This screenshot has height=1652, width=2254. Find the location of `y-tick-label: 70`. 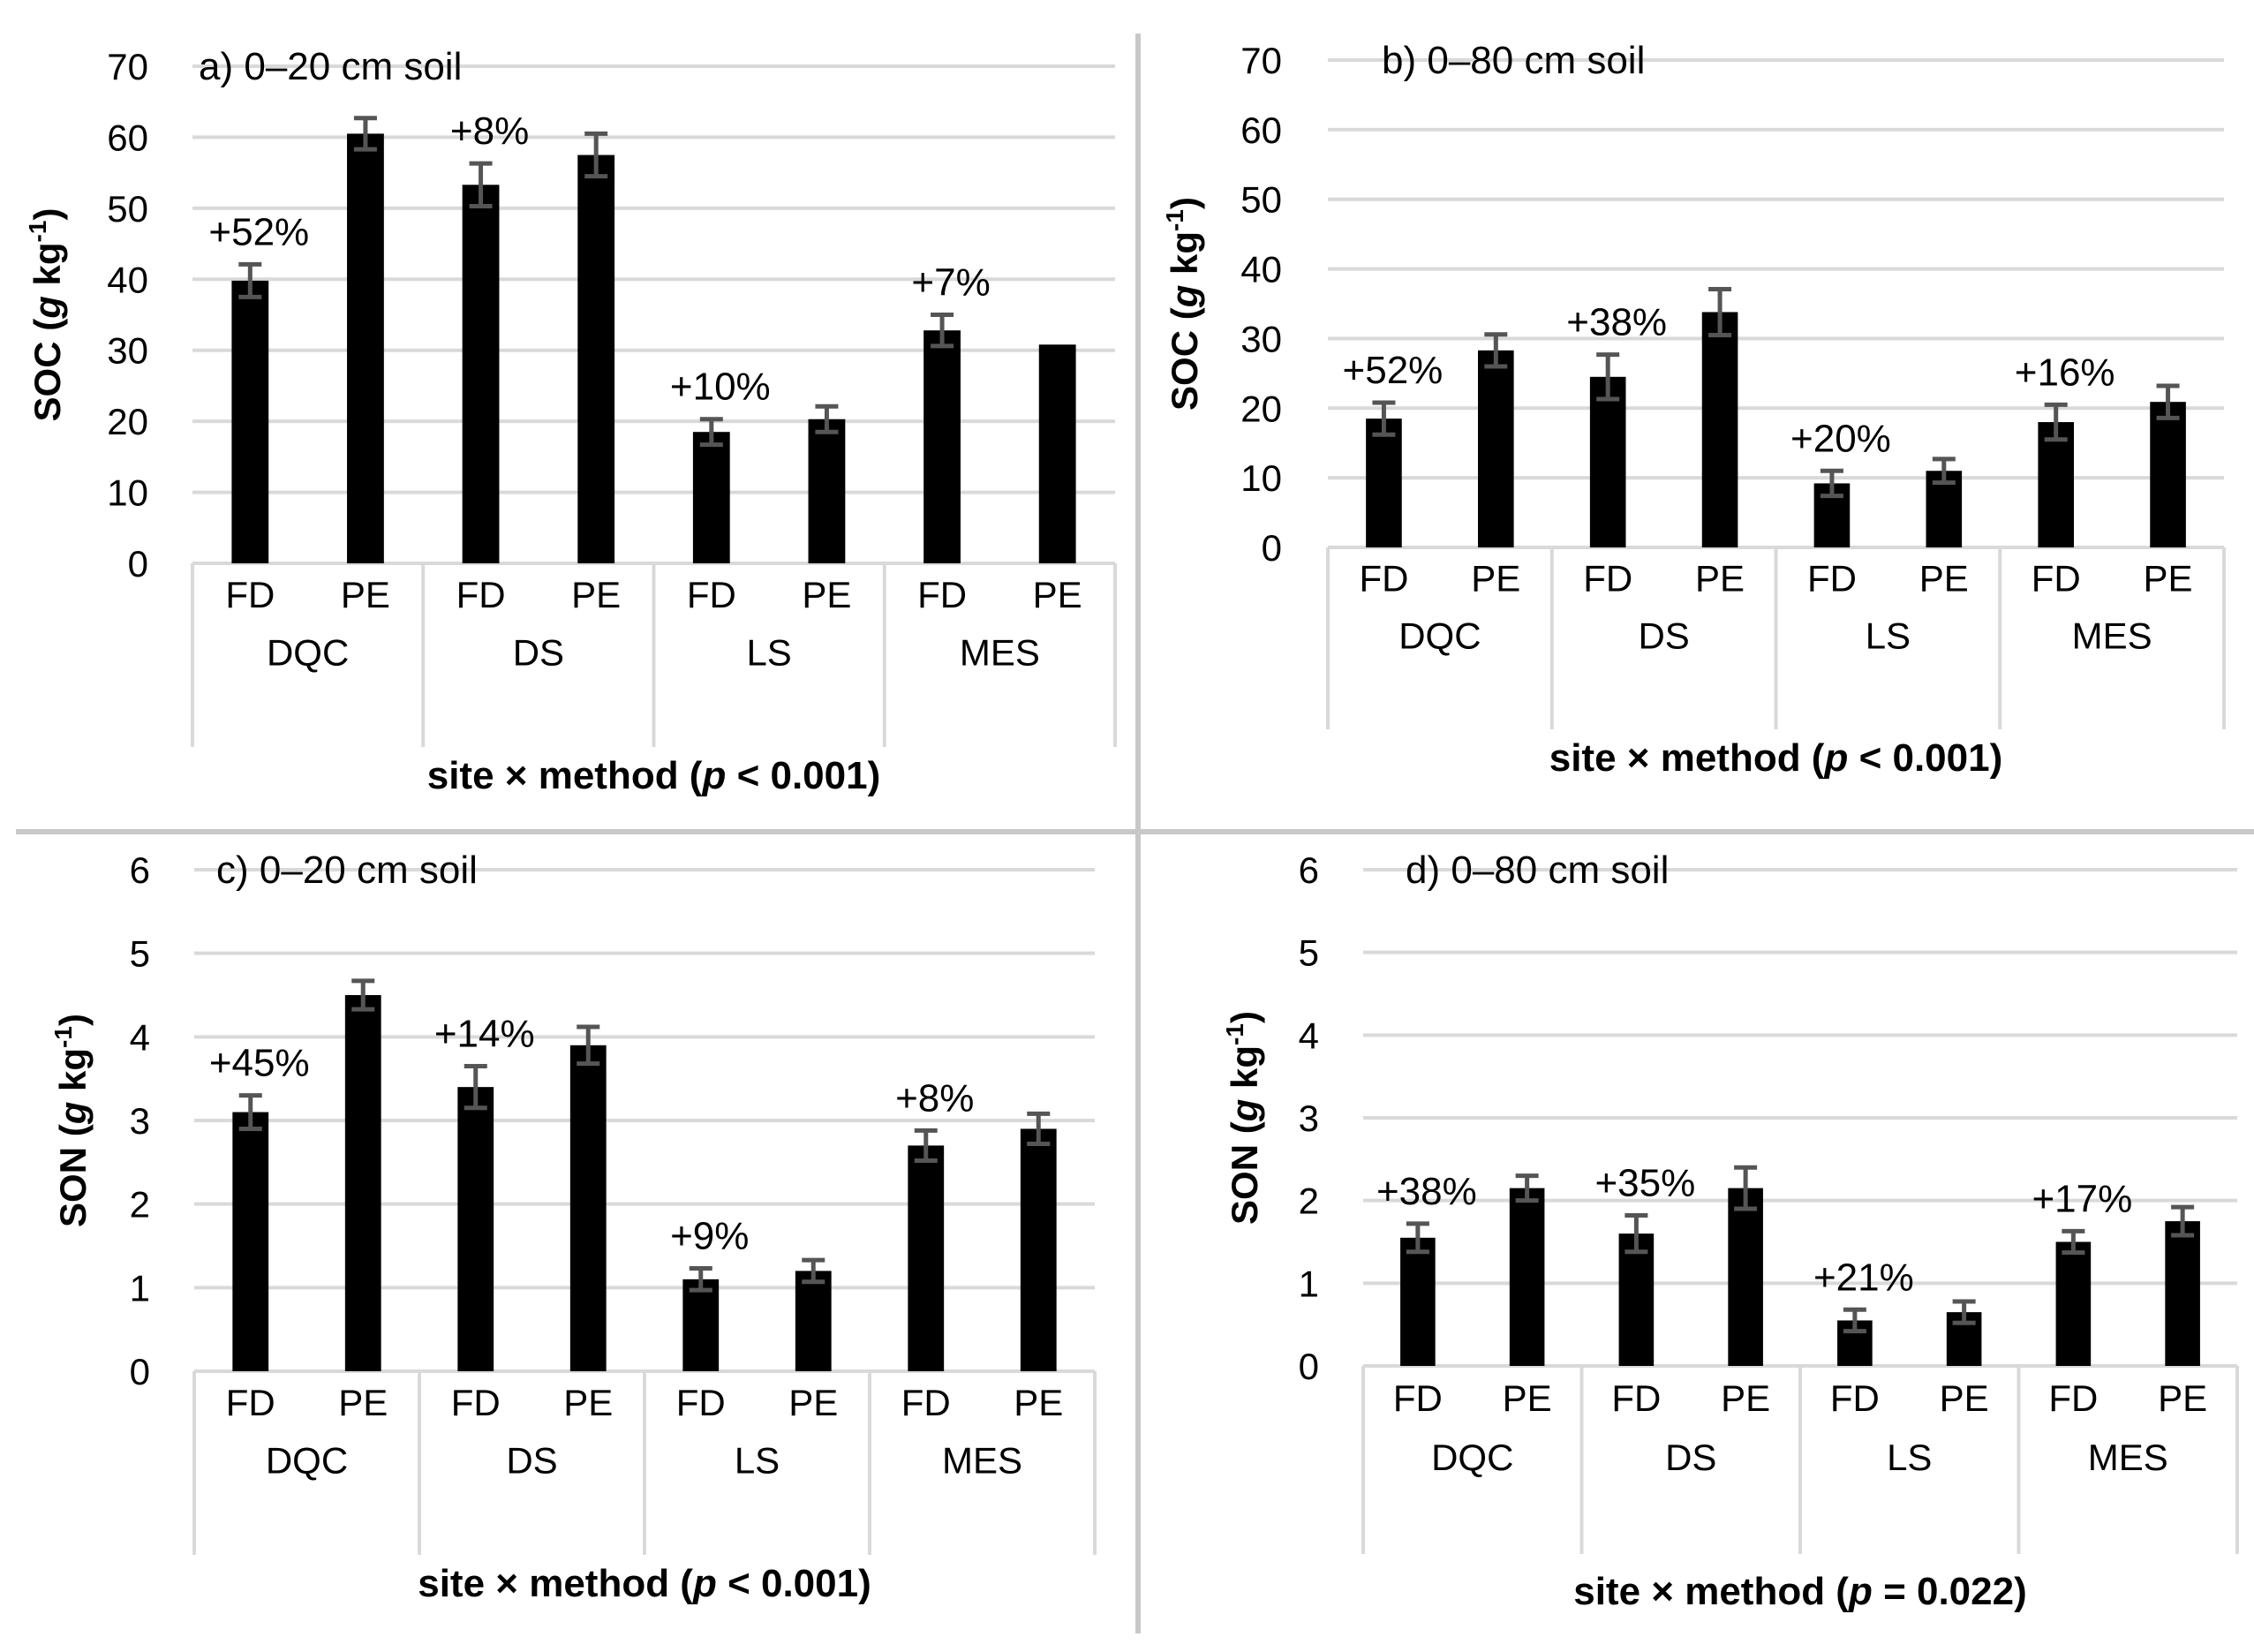

y-tick-label: 70 is located at coordinates (1261, 60).